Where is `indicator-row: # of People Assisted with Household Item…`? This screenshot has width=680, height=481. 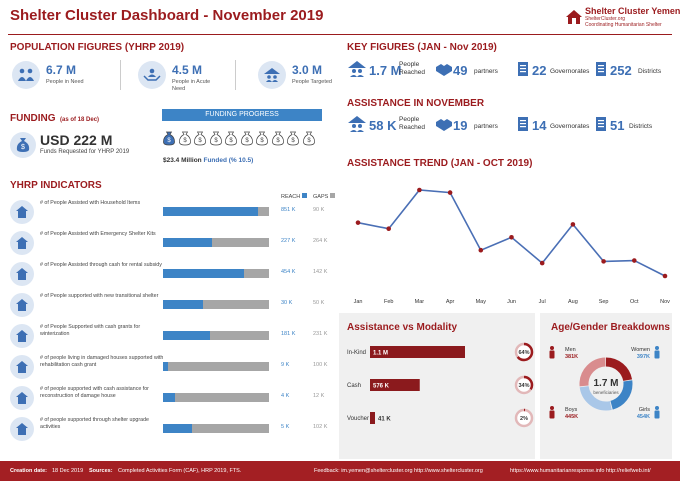 indicator-row: # of People Assisted with Household Item… is located at coordinates (170, 212).